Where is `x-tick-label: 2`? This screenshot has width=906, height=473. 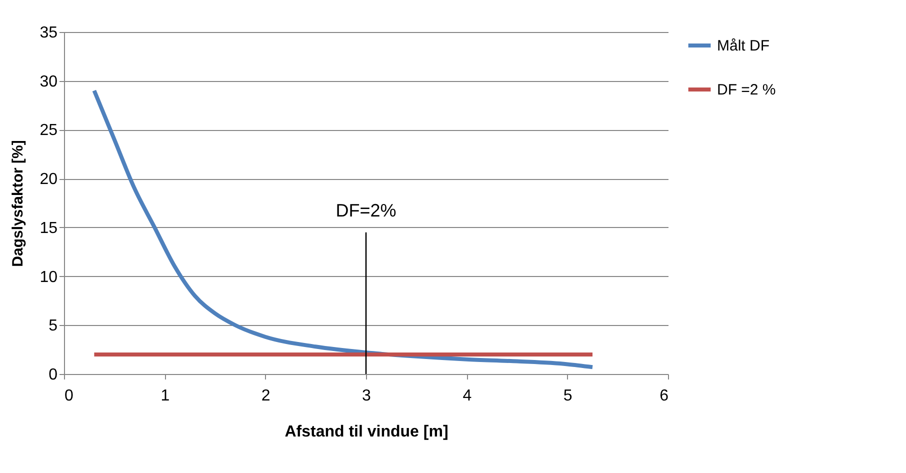 x-tick-label: 2 is located at coordinates (265, 396).